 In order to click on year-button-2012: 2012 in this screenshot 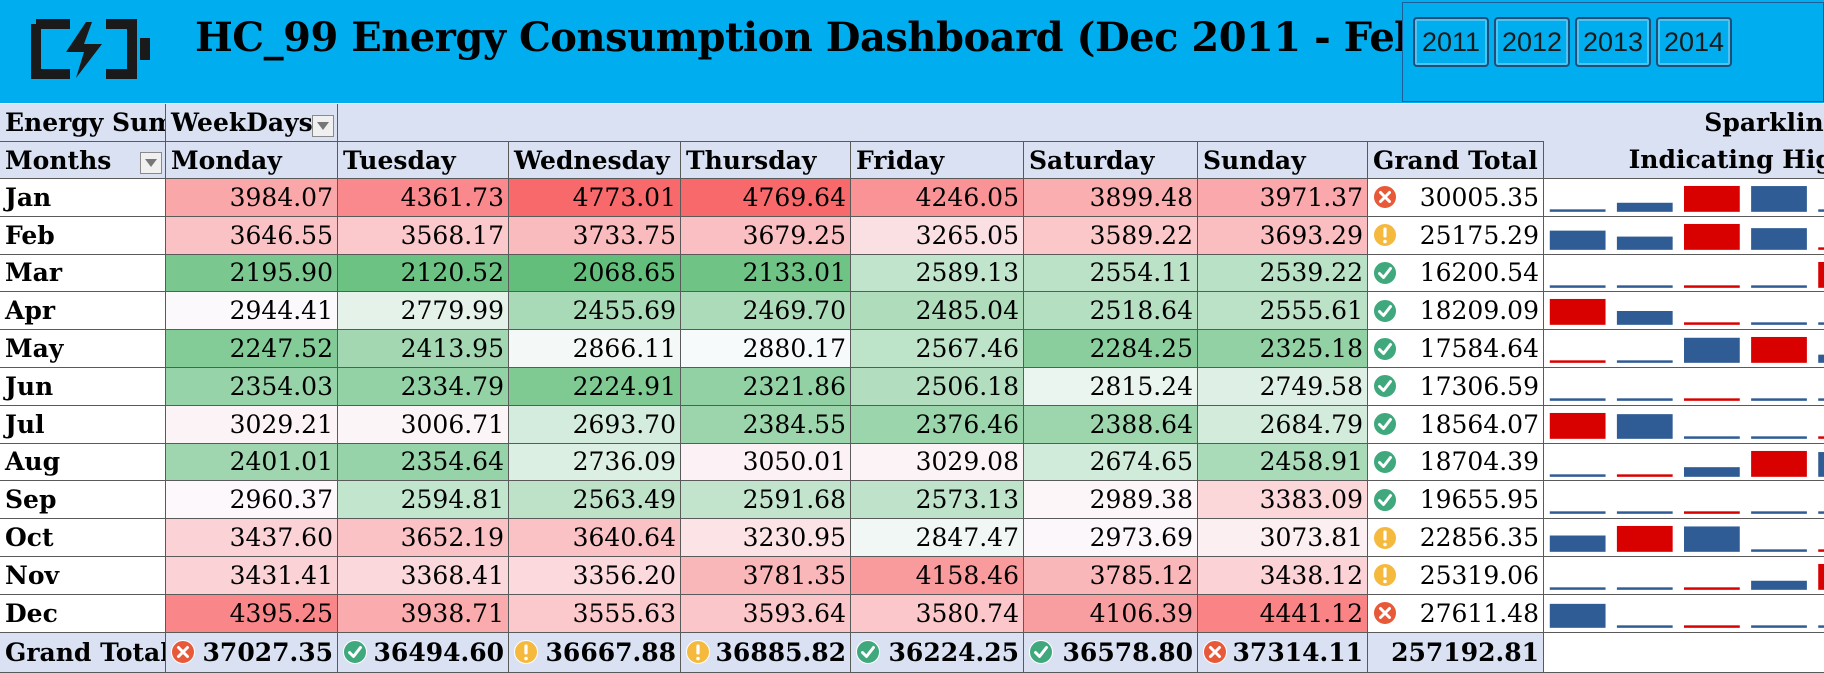, I will do `click(1532, 42)`.